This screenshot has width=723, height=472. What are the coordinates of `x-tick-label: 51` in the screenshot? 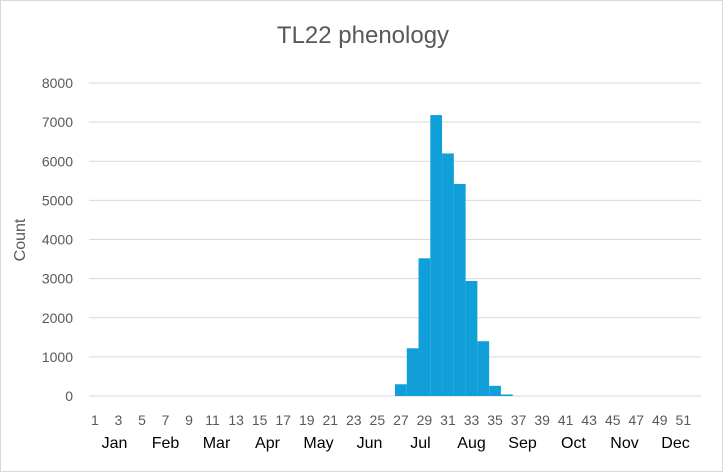 It's located at (684, 420).